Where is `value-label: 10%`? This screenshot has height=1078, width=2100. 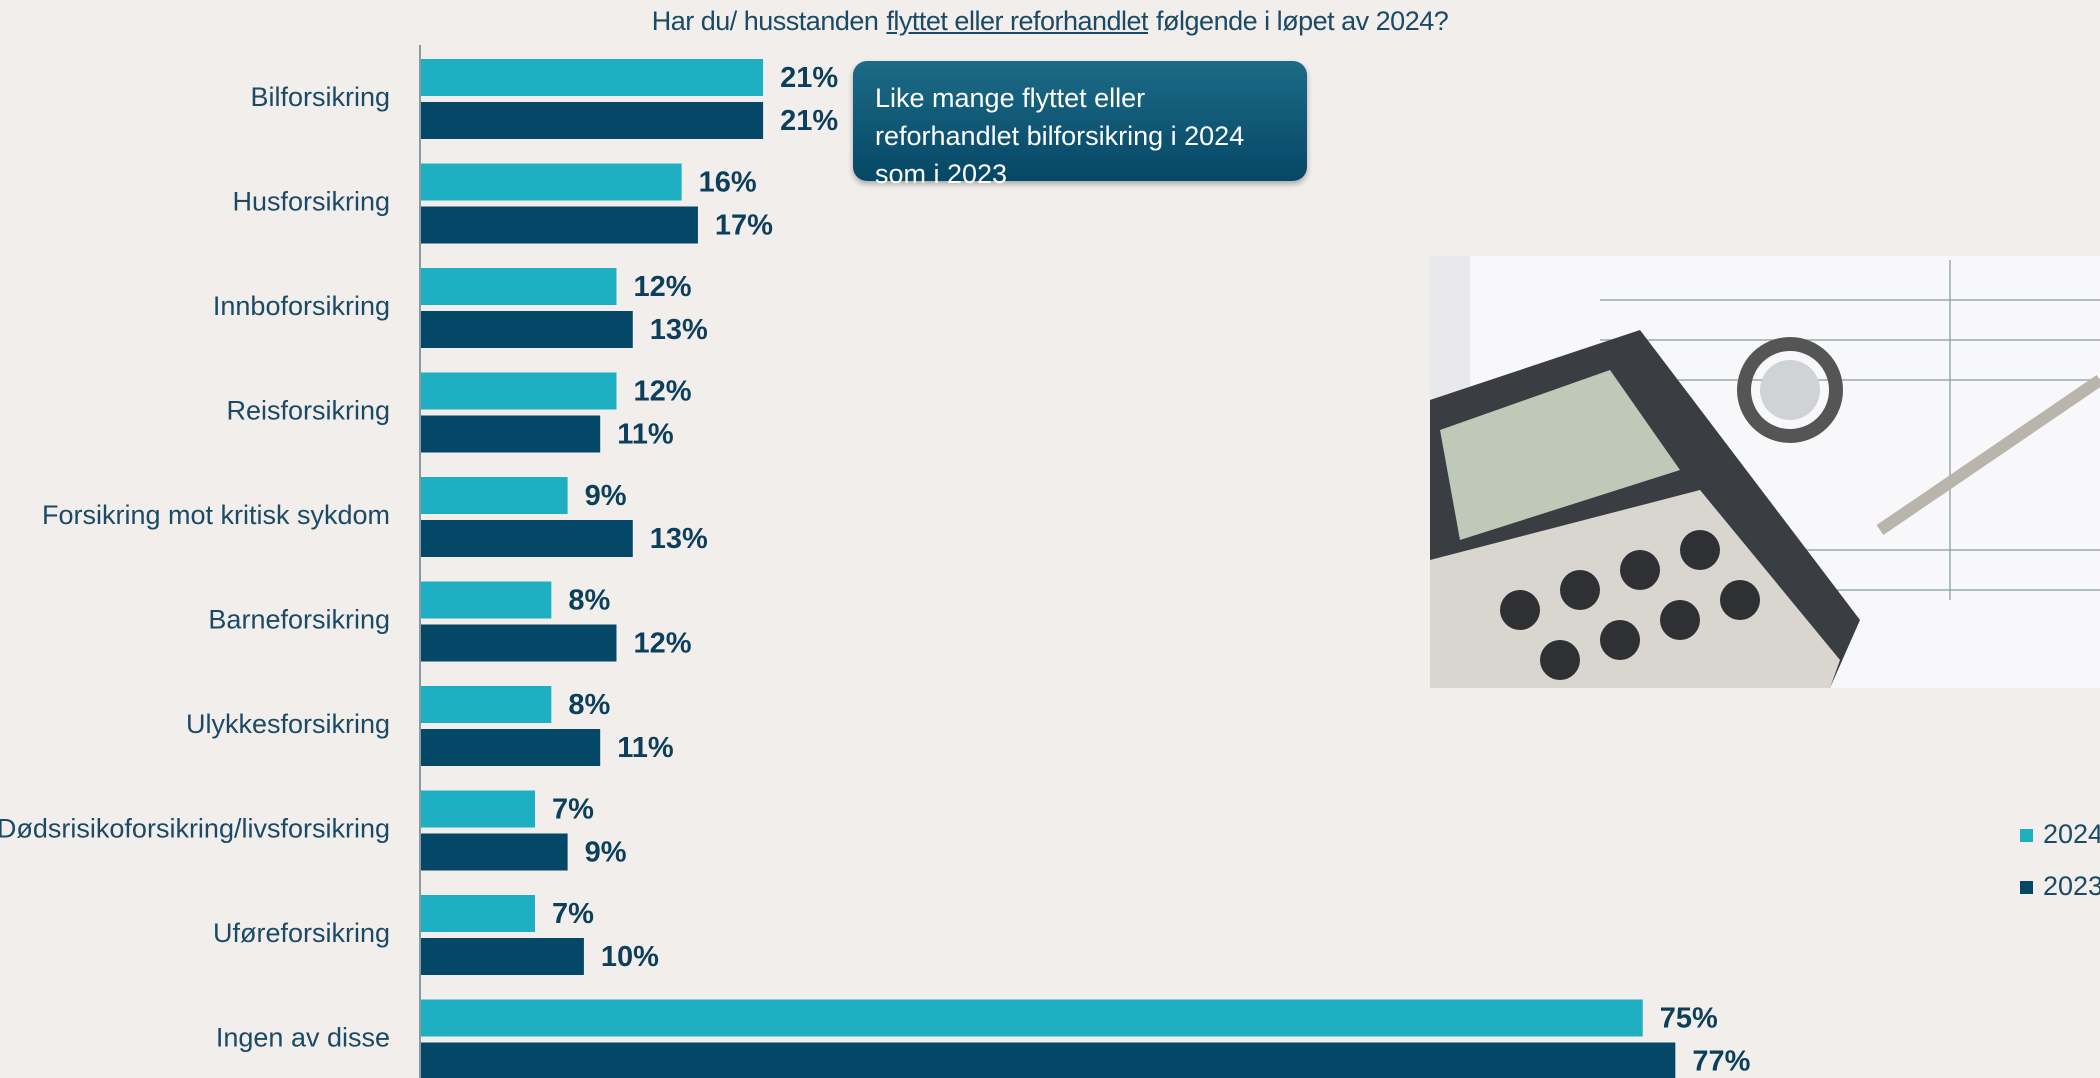
value-label: 10% is located at coordinates (630, 957).